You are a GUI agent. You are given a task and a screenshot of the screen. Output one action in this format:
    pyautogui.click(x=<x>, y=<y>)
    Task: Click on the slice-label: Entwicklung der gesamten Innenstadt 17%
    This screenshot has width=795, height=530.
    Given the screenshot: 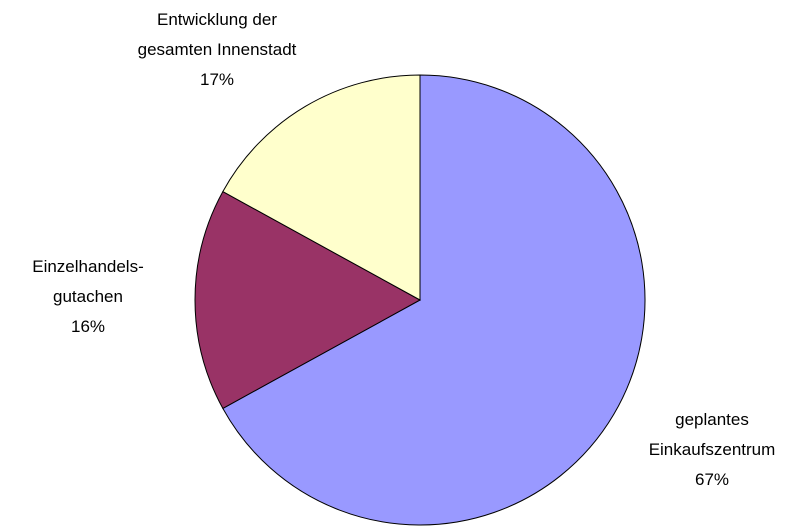 What is the action you would take?
    pyautogui.click(x=217, y=50)
    